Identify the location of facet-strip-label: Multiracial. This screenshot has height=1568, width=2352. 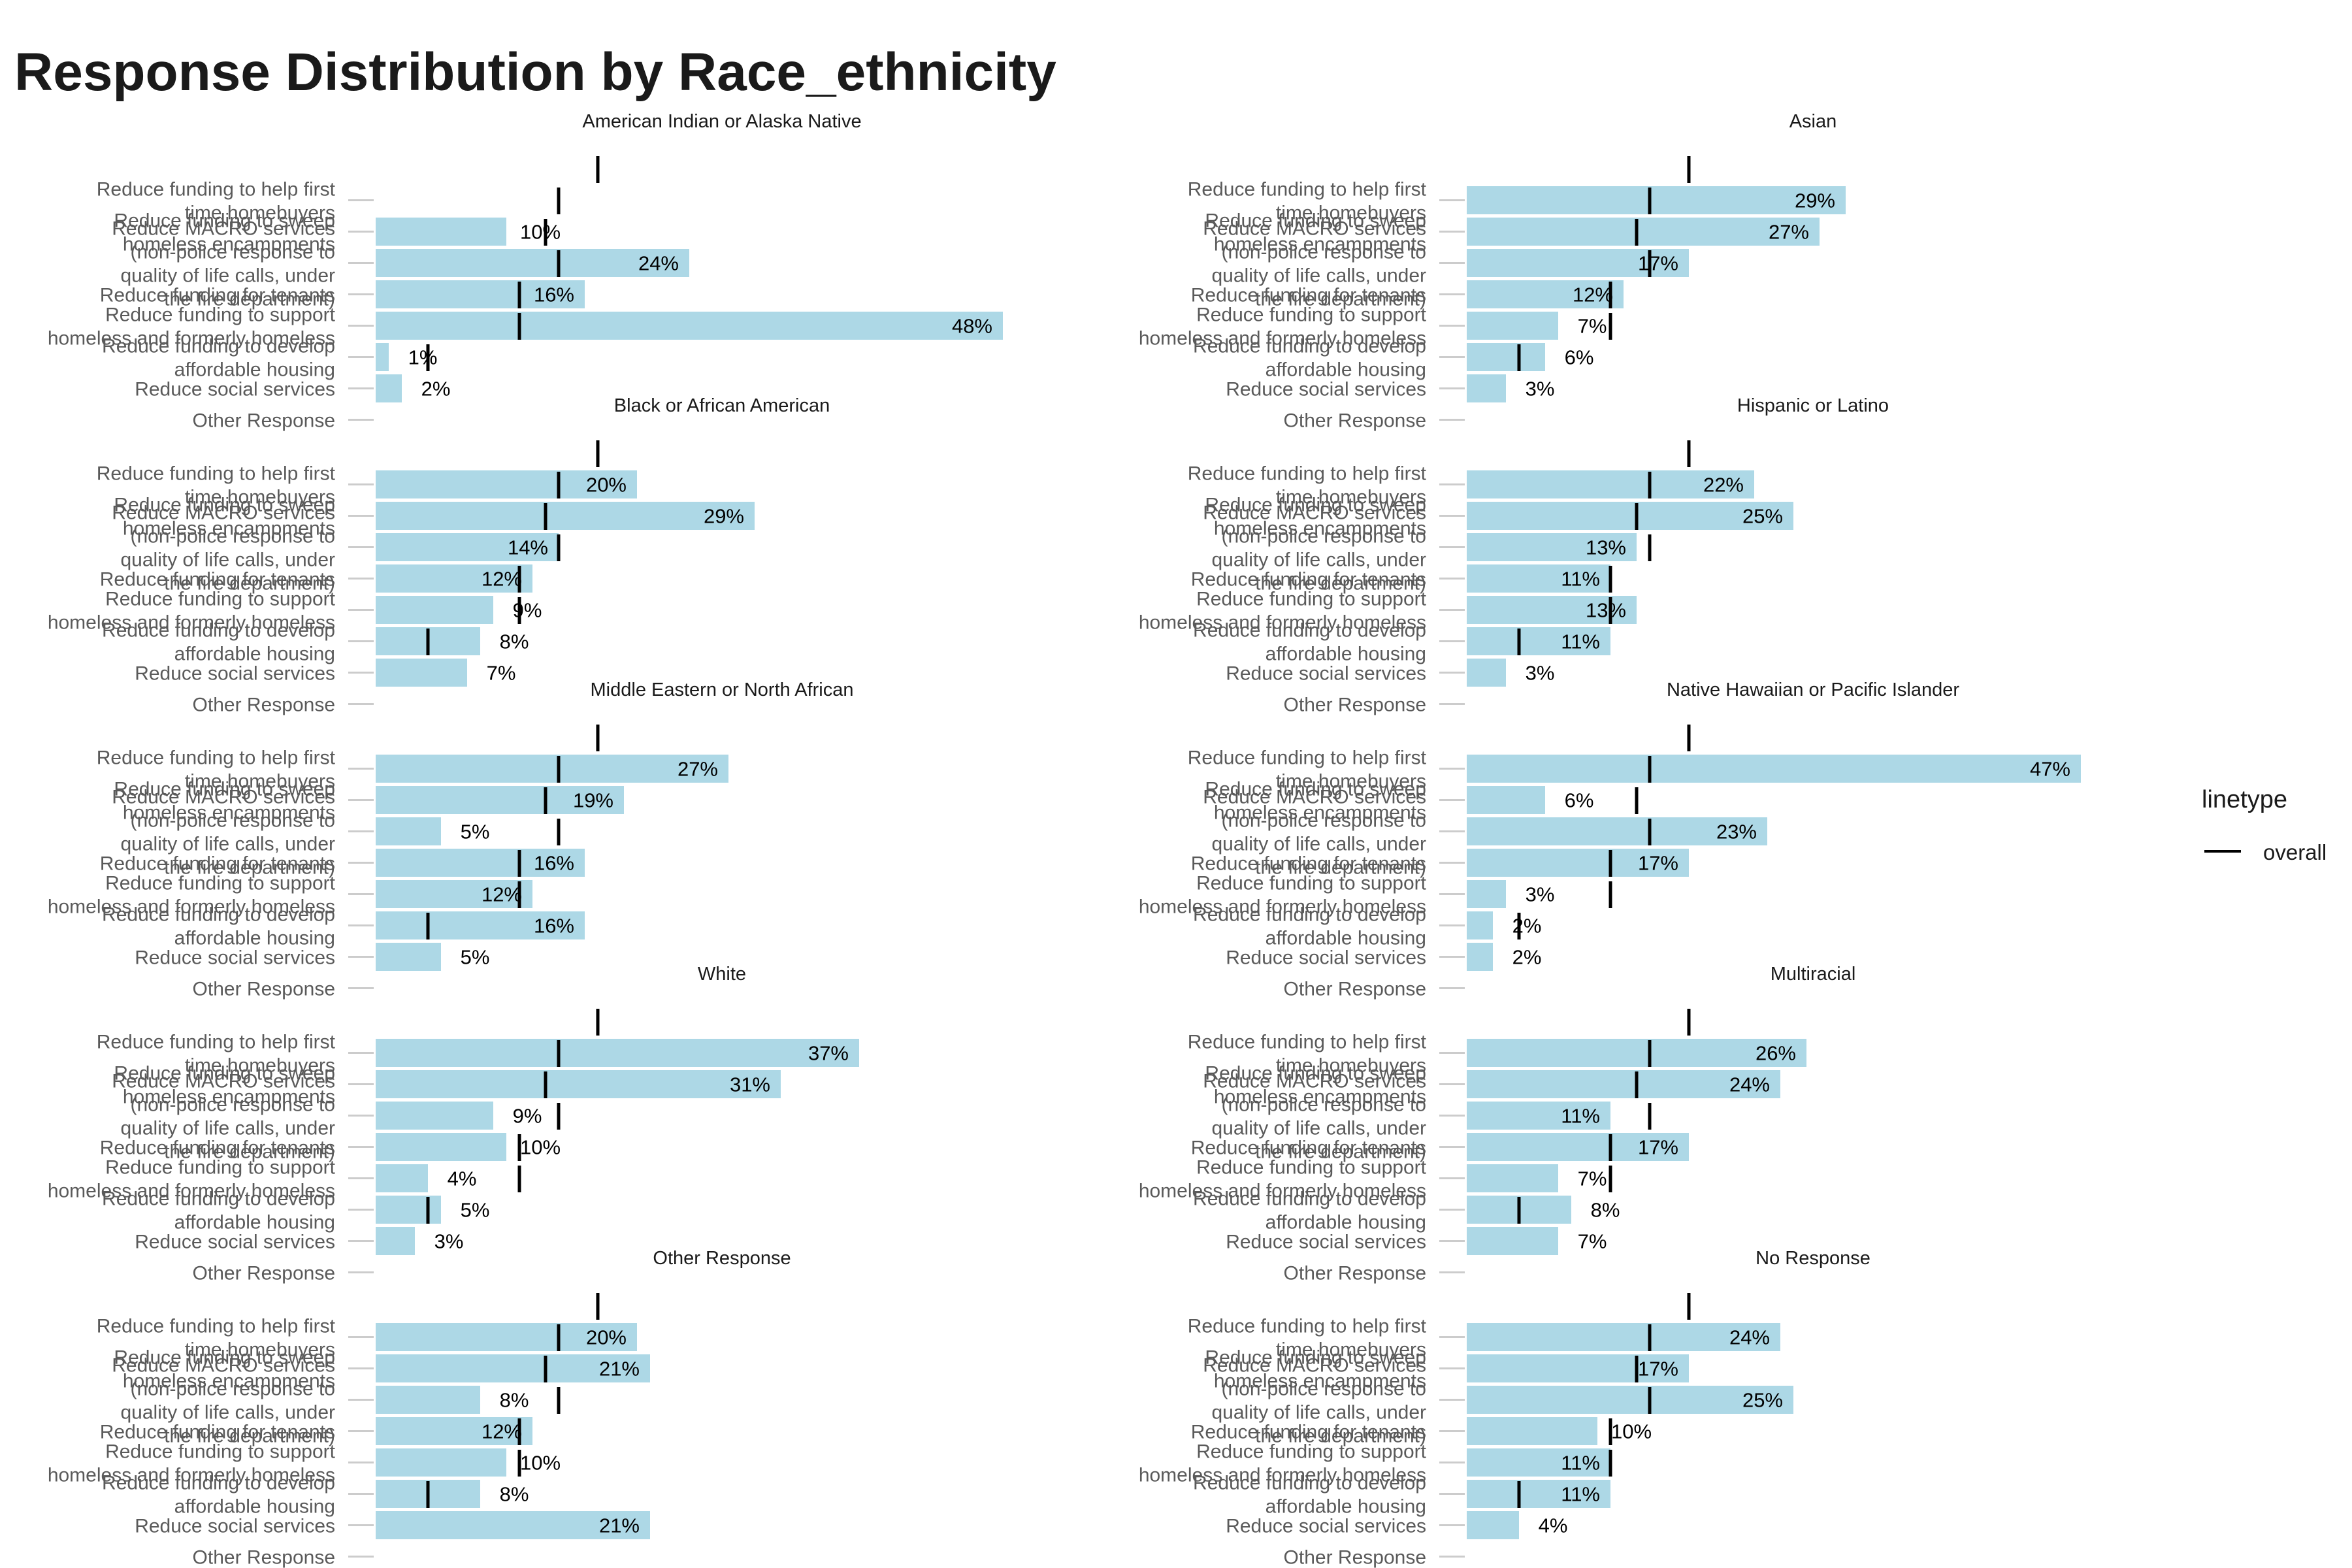
(1813, 974).